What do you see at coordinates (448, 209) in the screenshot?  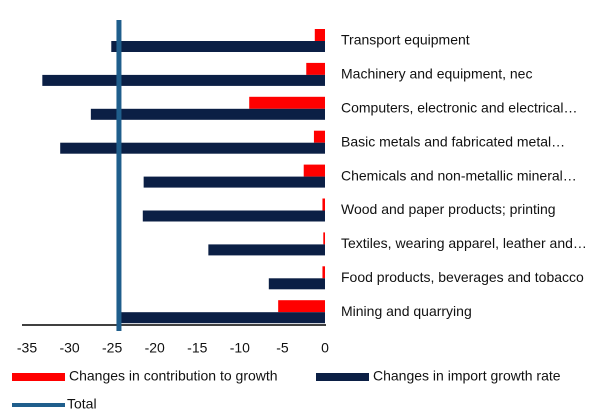 I see `category-label: Wood and paper products; printing` at bounding box center [448, 209].